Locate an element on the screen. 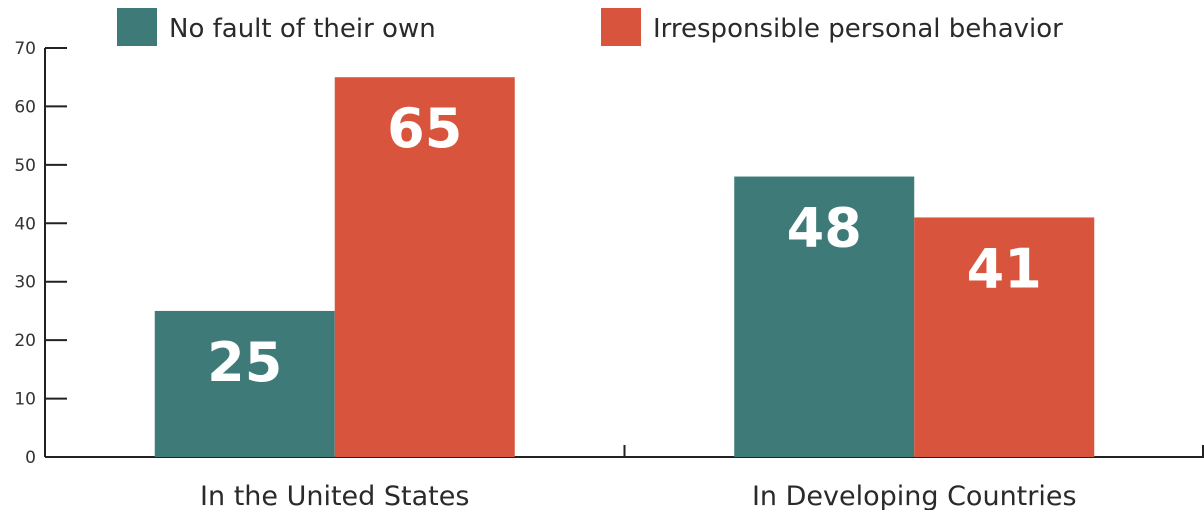 This screenshot has height=510, width=1204. y-tick-label: 60 is located at coordinates (25, 107).